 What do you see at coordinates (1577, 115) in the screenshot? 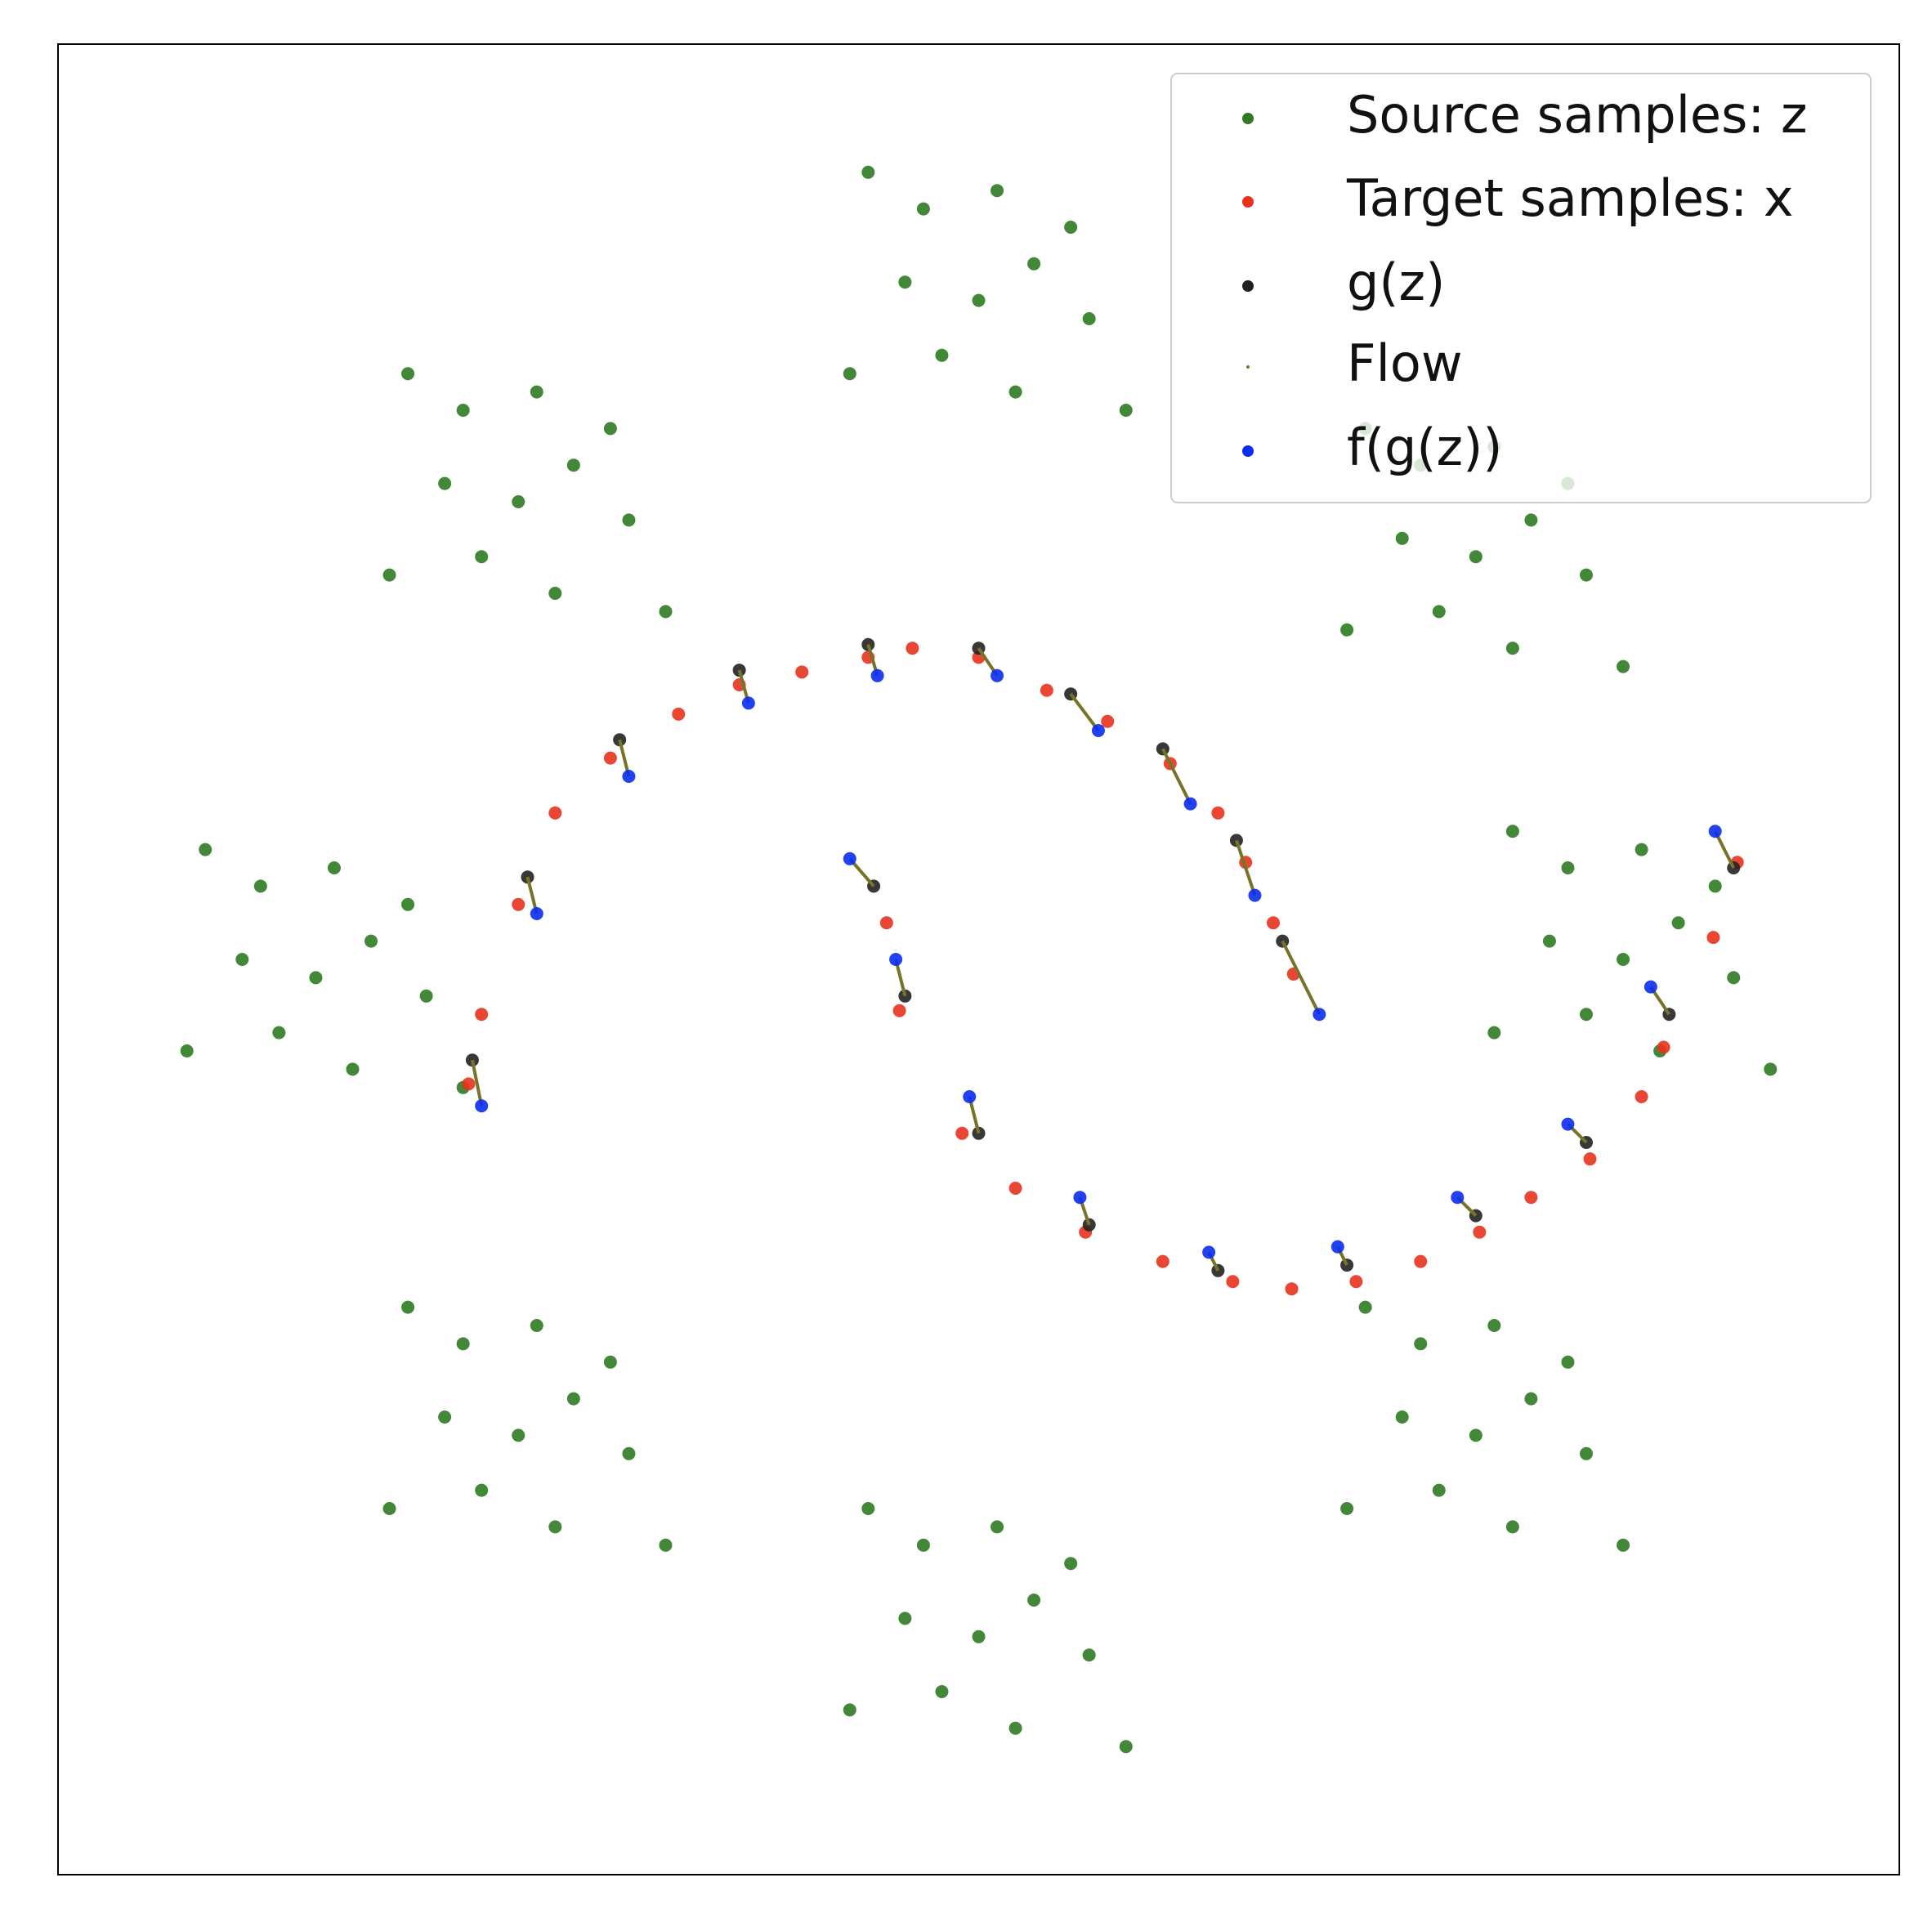
I see `legend-label: Source samples: z` at bounding box center [1577, 115].